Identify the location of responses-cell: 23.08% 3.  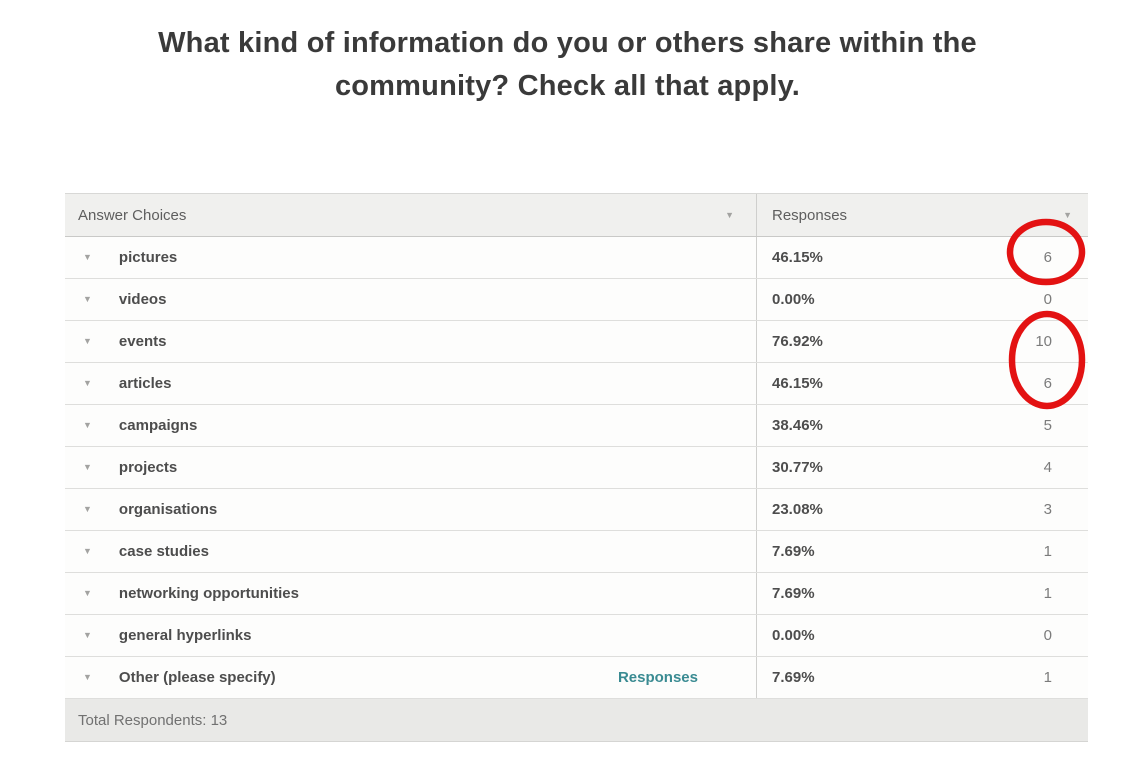
(922, 509).